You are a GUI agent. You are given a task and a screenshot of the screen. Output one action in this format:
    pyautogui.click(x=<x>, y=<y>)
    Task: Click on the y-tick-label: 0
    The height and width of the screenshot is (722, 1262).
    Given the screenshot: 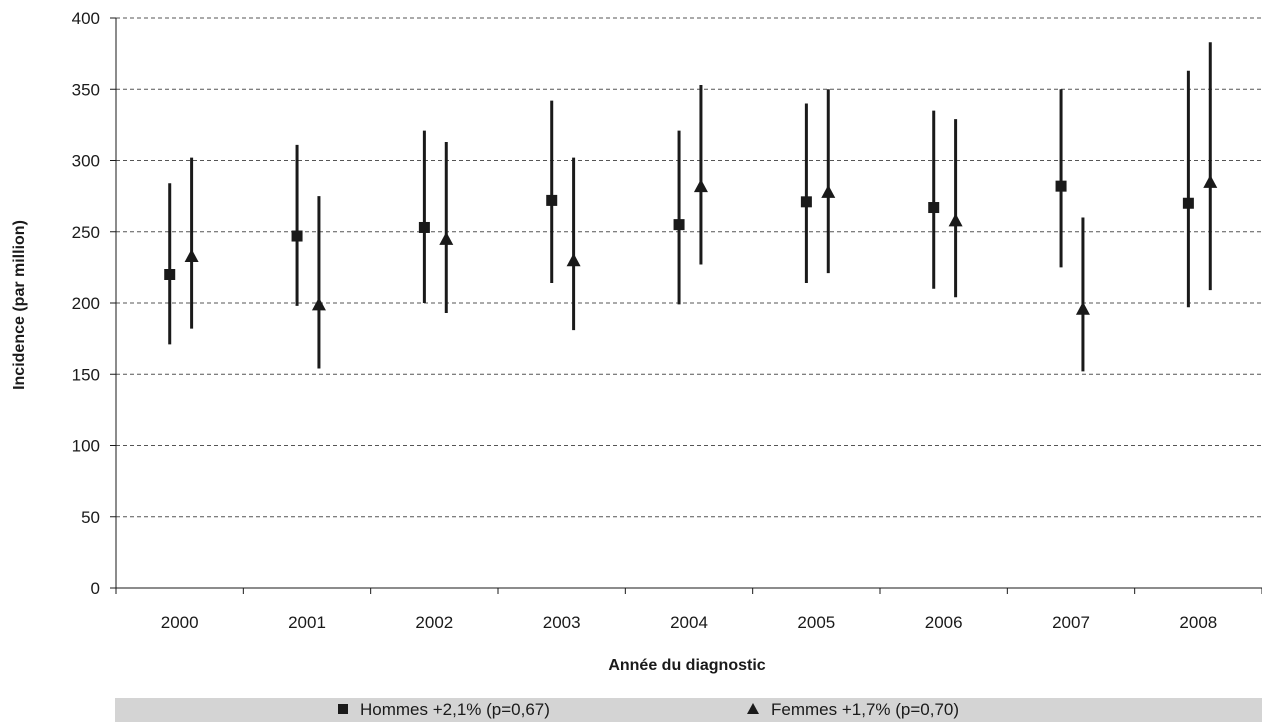 What is the action you would take?
    pyautogui.click(x=95, y=588)
    